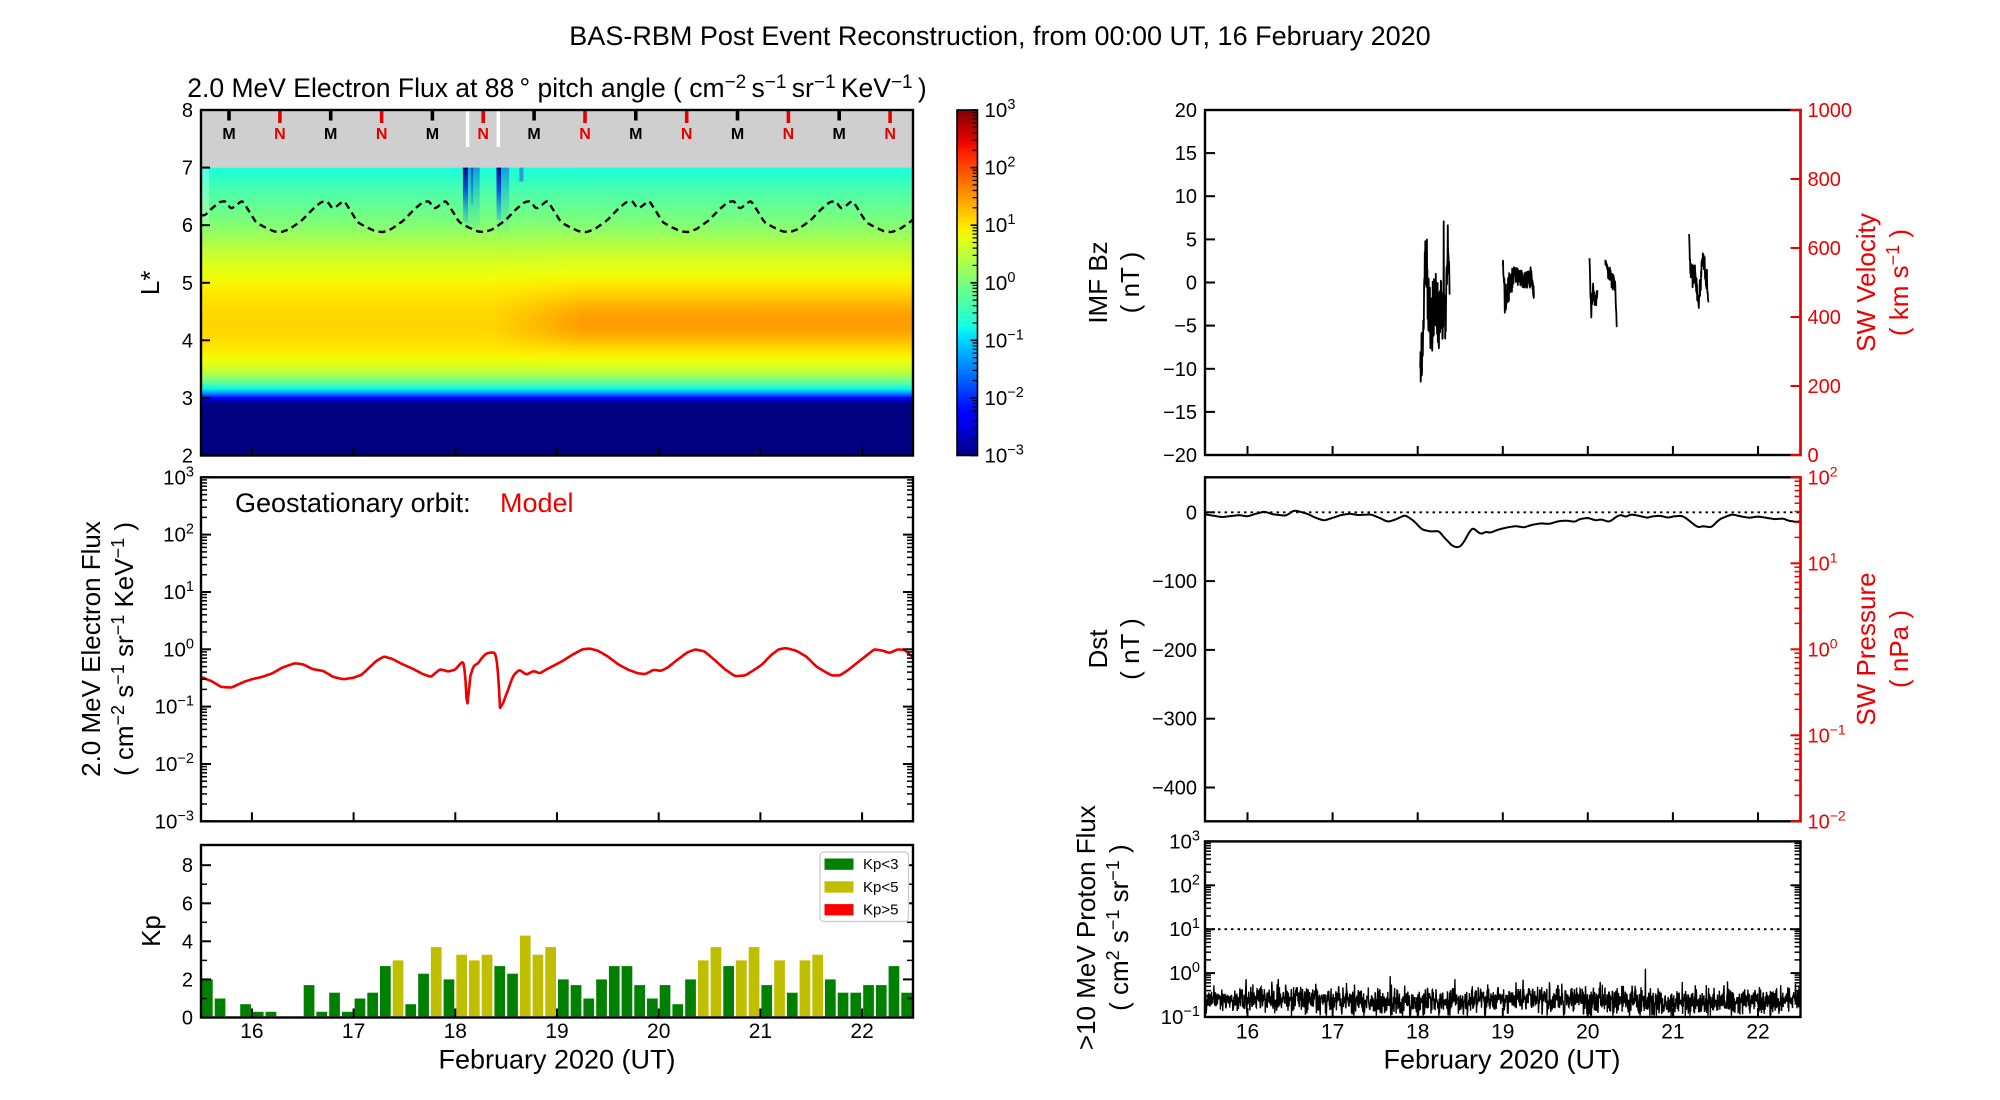 The height and width of the screenshot is (1100, 2000). Describe the element at coordinates (1898, 282) in the screenshot. I see `svg-text: ( km s−1 )` at that location.